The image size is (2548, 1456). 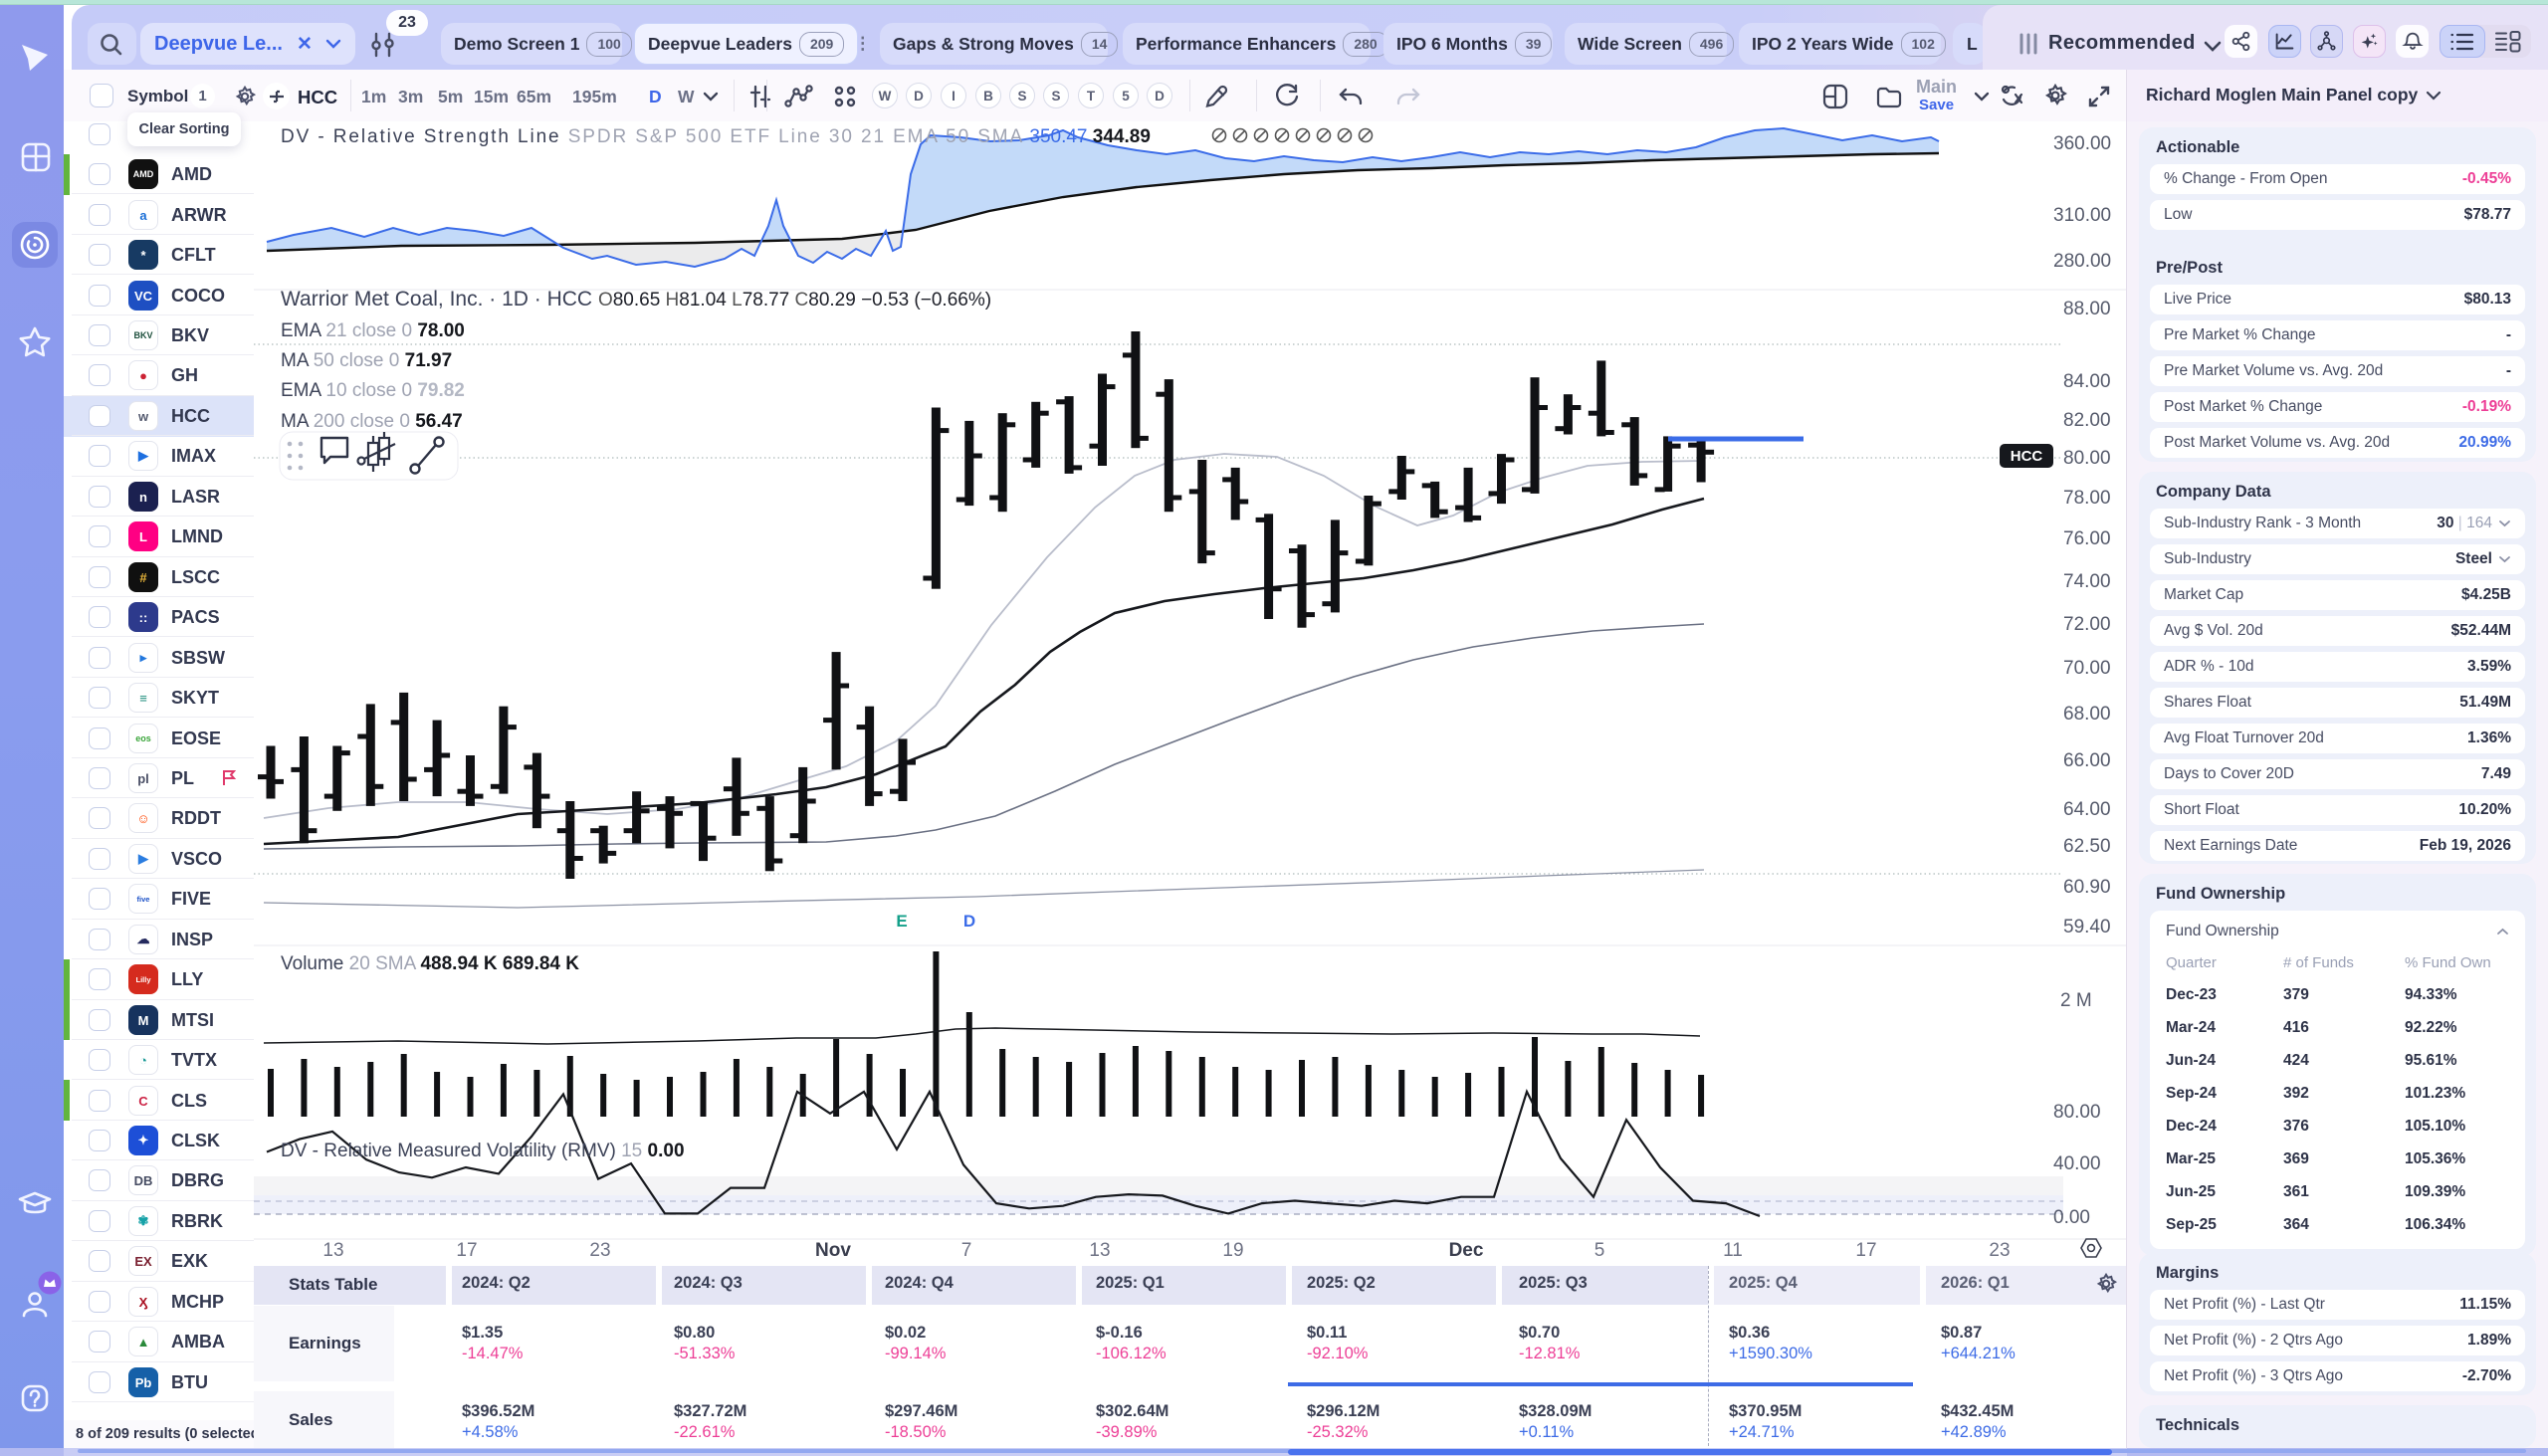 What do you see at coordinates (1232, 1250) in the screenshot?
I see `svg-text: 19` at bounding box center [1232, 1250].